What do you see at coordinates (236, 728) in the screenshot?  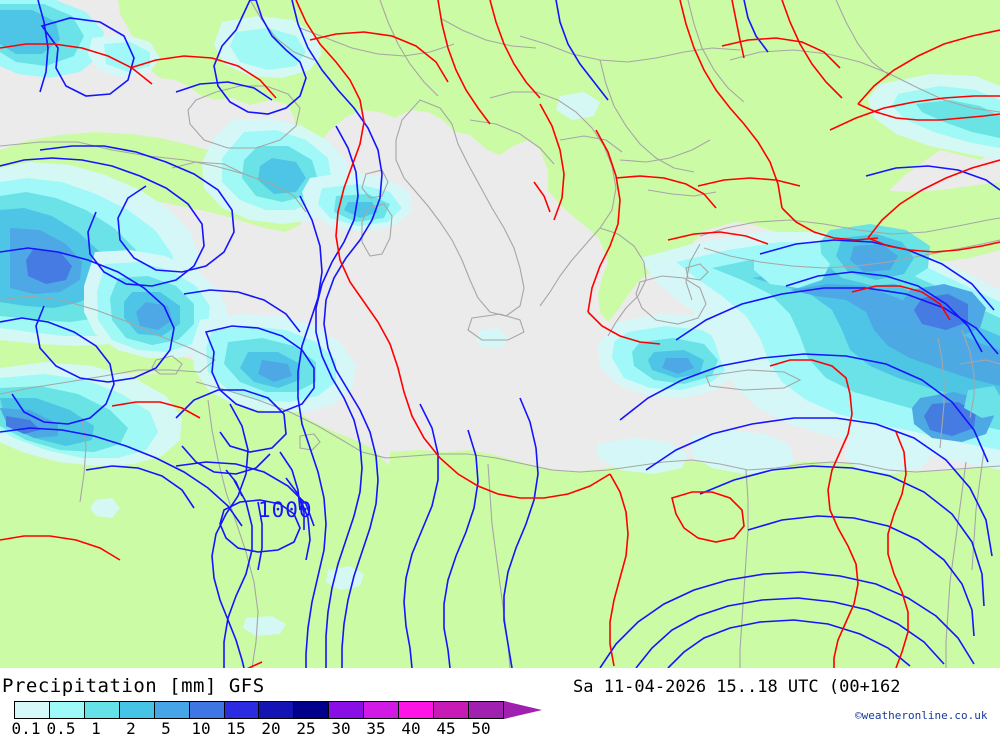 I see `colorbar-tick-15: 15` at bounding box center [236, 728].